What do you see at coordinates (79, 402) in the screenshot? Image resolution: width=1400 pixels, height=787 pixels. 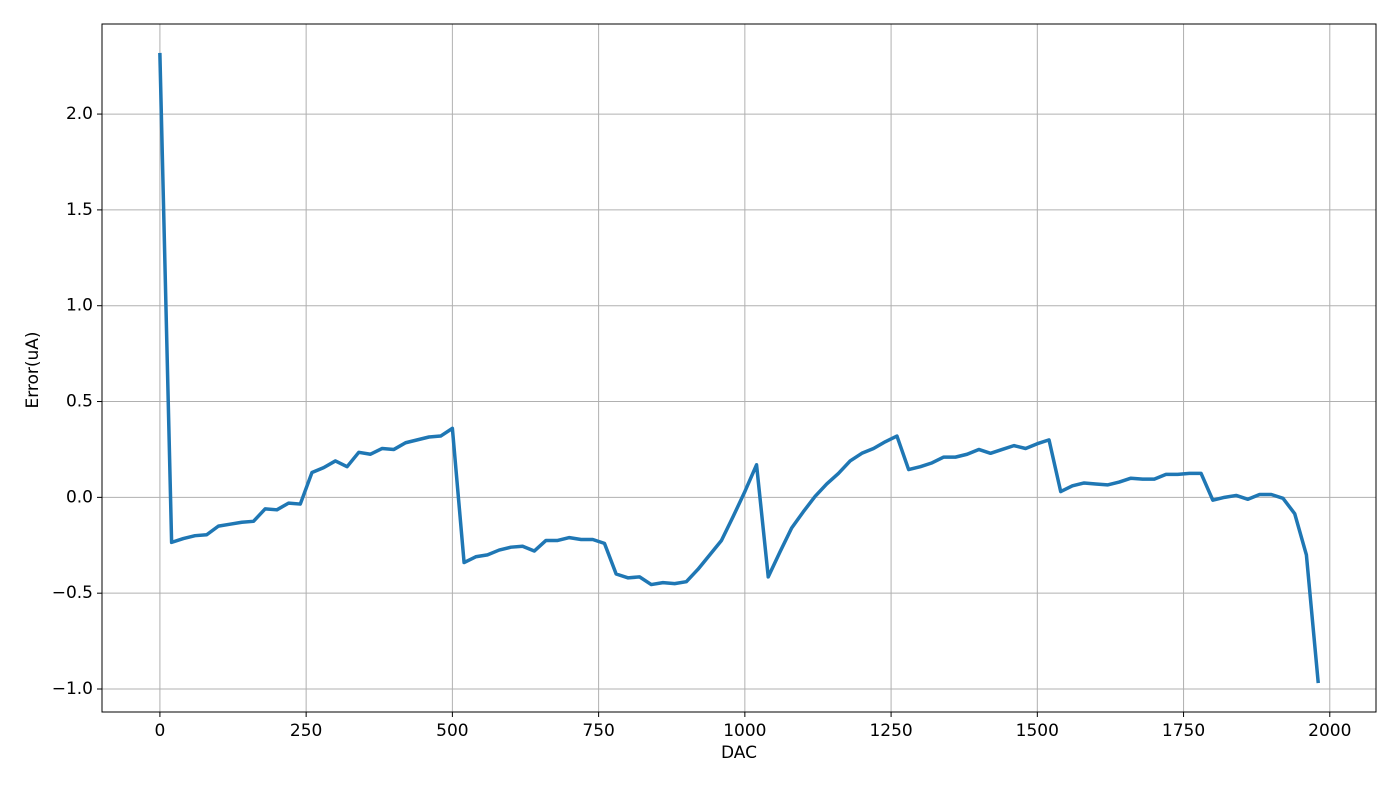 I see `y-tick-label: 0.5` at bounding box center [79, 402].